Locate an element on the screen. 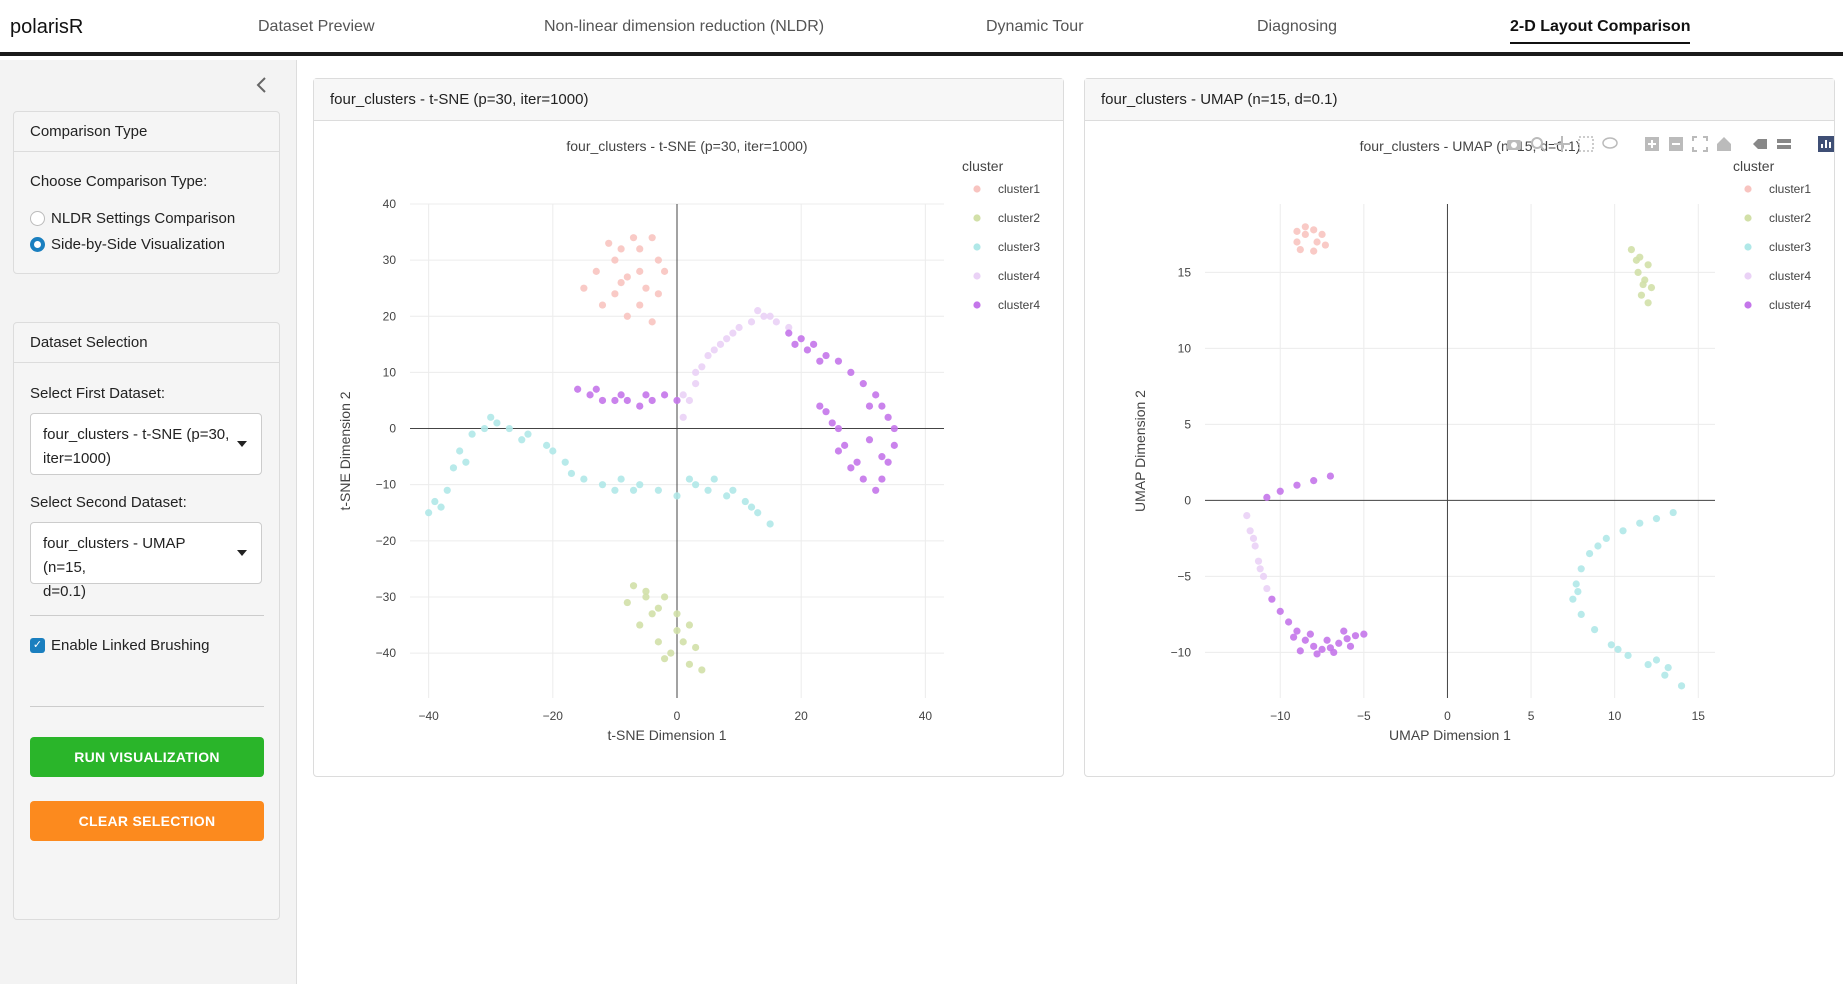 The height and width of the screenshot is (984, 1843). legend-item-cluster3: cluster3 is located at coordinates (1019, 247).